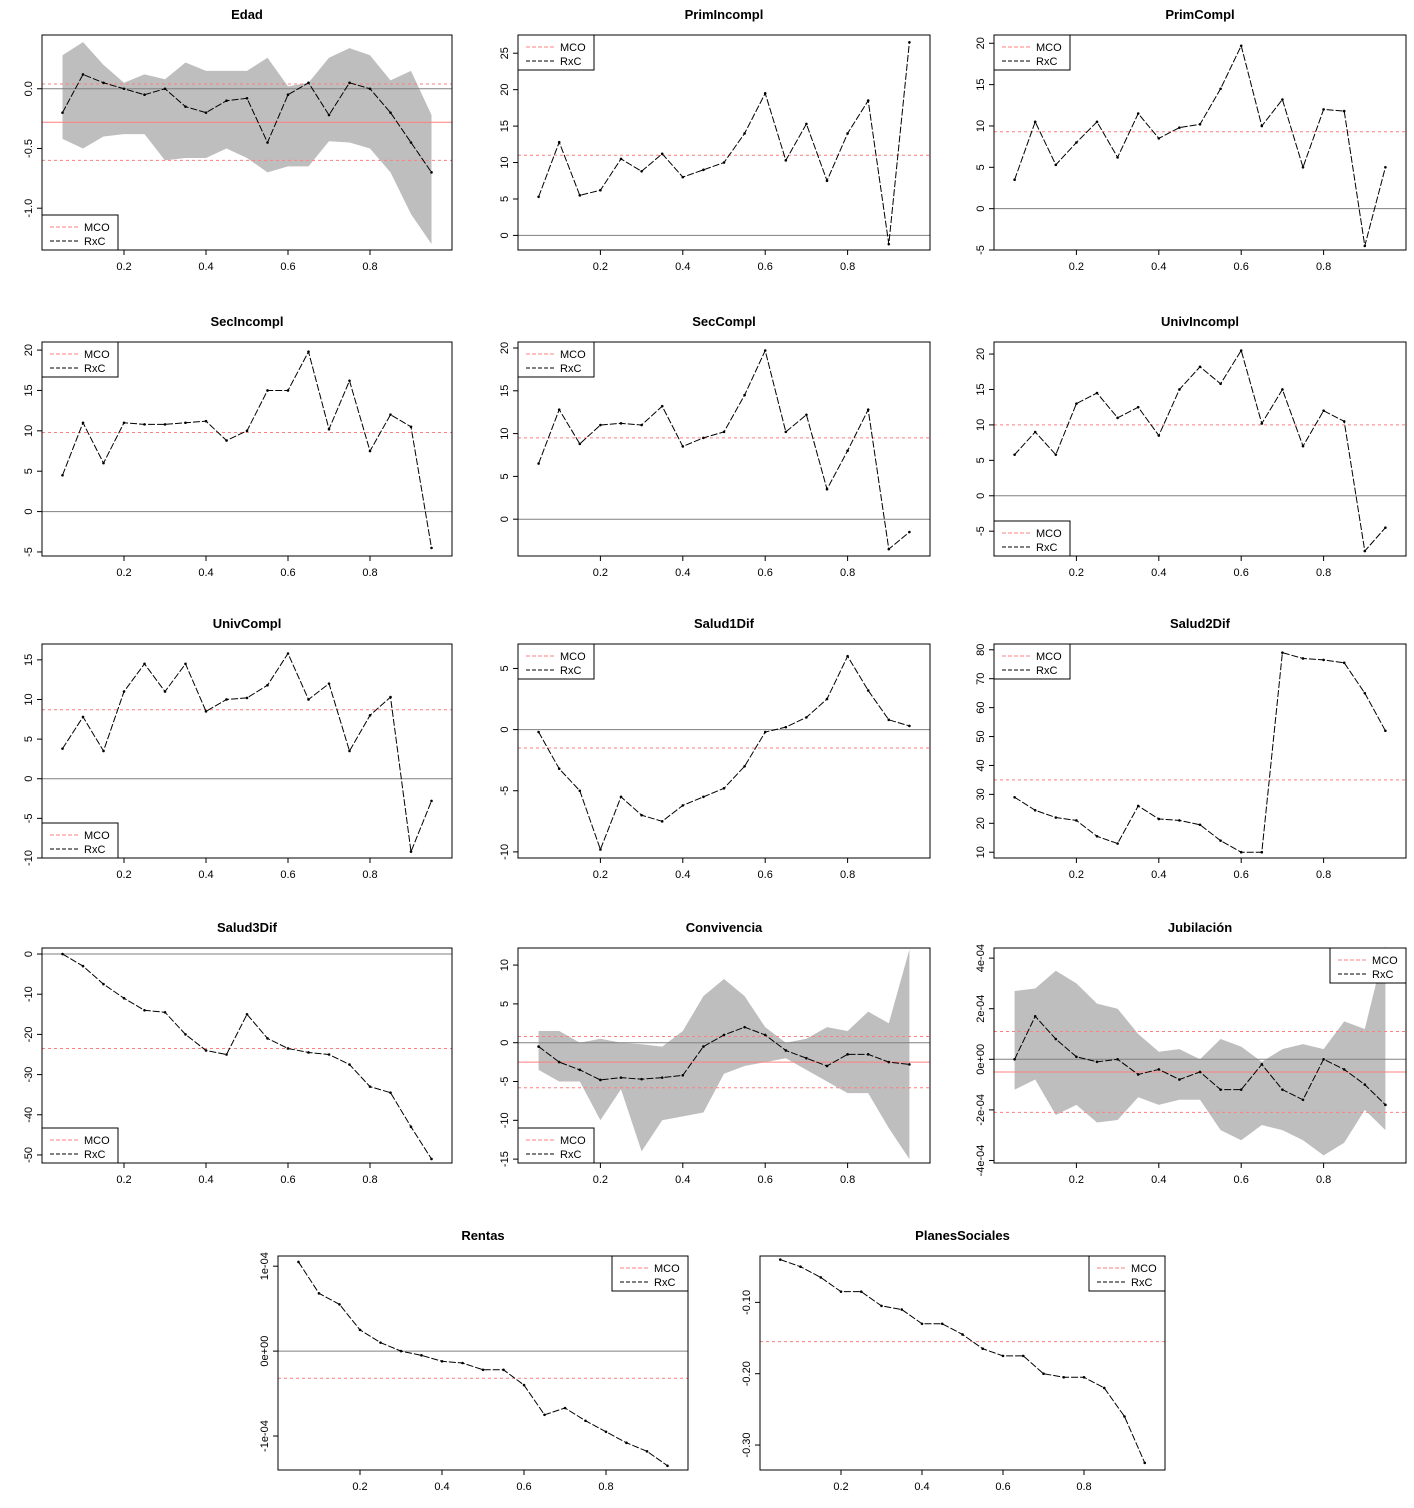 The image size is (1414, 1508). What do you see at coordinates (981, 765) in the screenshot?
I see `y-tick-label: 40` at bounding box center [981, 765].